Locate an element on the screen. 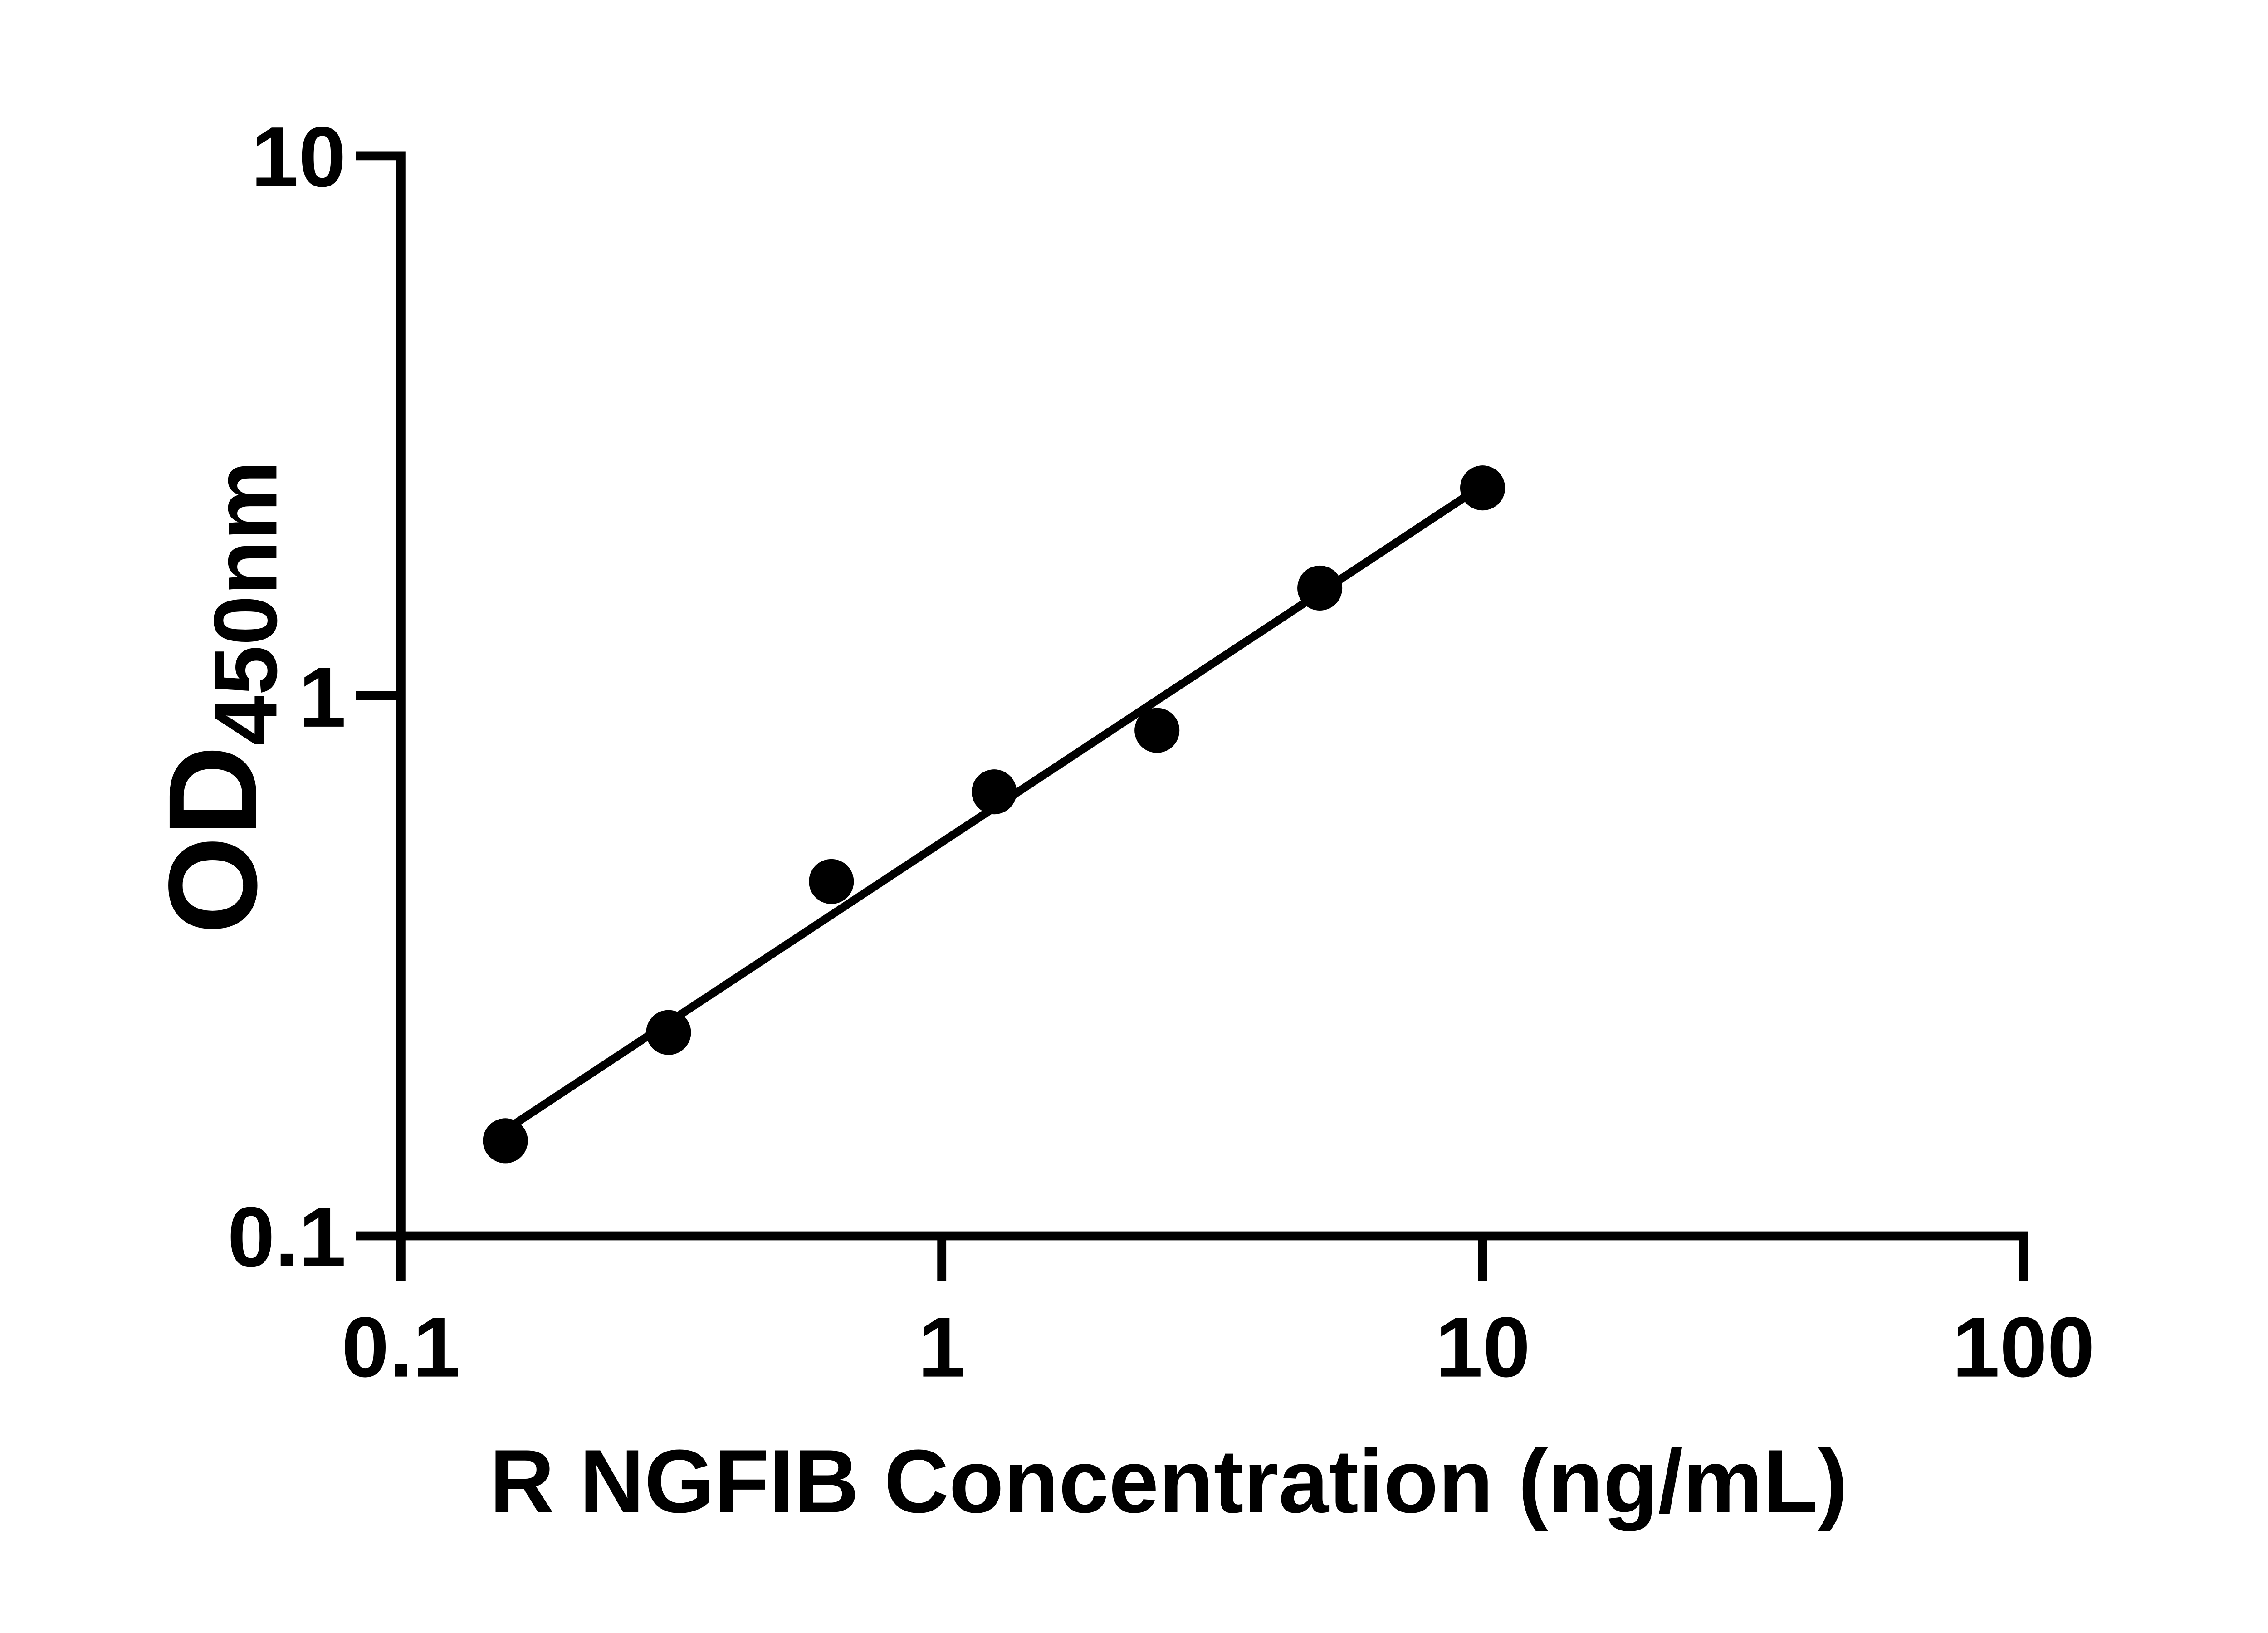 This screenshot has width=2268, height=1633. x-tick-label: 10 is located at coordinates (1483, 1347).